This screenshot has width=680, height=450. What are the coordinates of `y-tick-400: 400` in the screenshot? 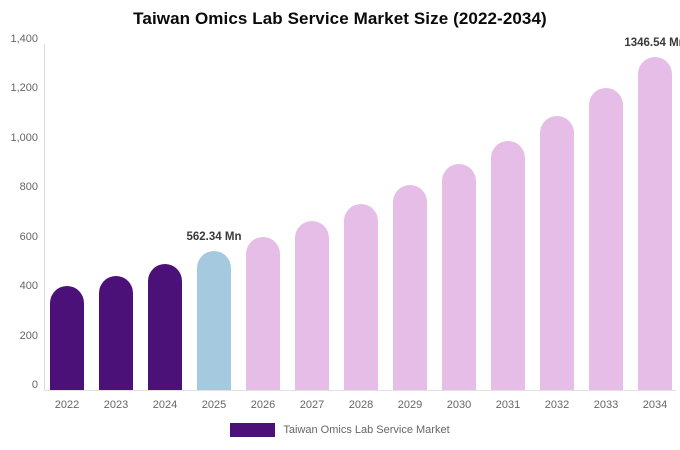 It's located at (28, 286).